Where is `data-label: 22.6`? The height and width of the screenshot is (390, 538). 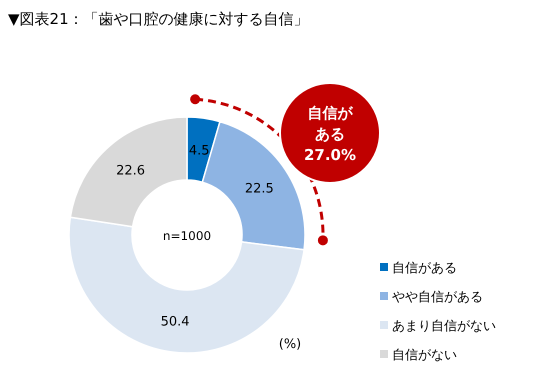
data-label: 22.6 is located at coordinates (131, 170).